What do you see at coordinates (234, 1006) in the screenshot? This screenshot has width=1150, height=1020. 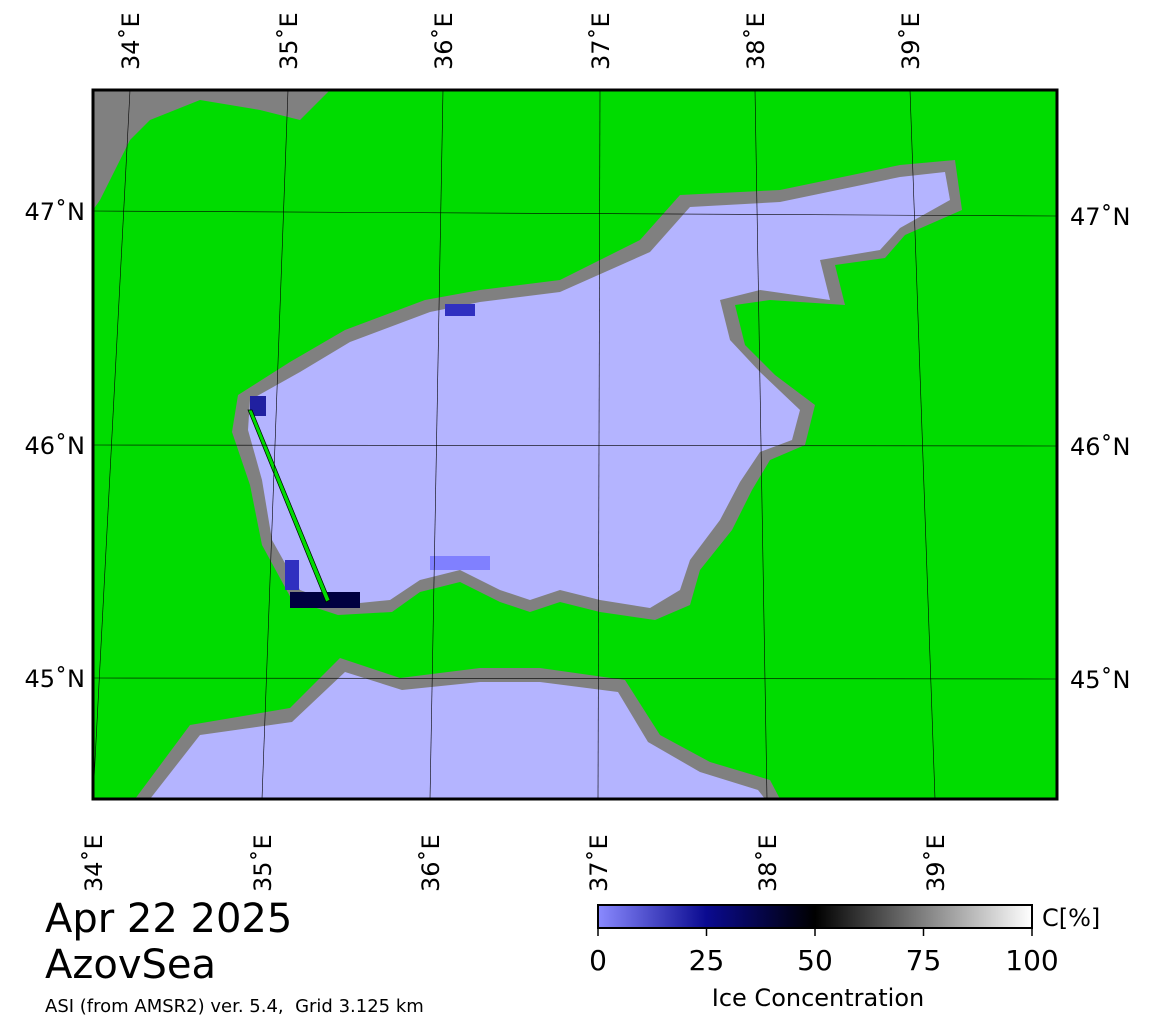 I see `source-note: ASI (from AMSR2) ver. 5.4, Grid 3.125 km` at bounding box center [234, 1006].